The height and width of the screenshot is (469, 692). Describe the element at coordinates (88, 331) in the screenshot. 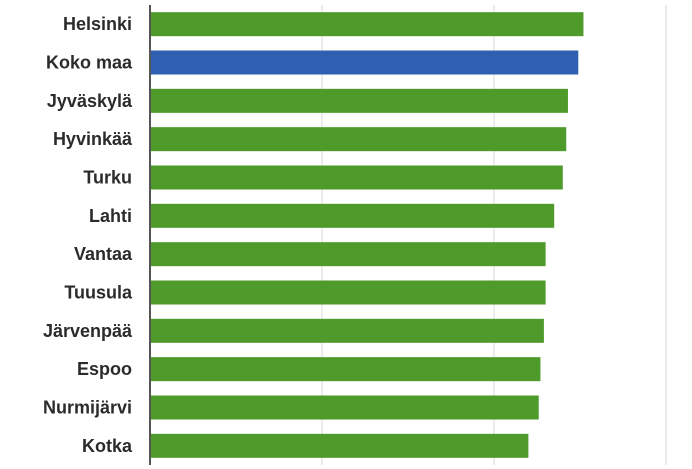

I see `category-label: Järvenpää` at that location.